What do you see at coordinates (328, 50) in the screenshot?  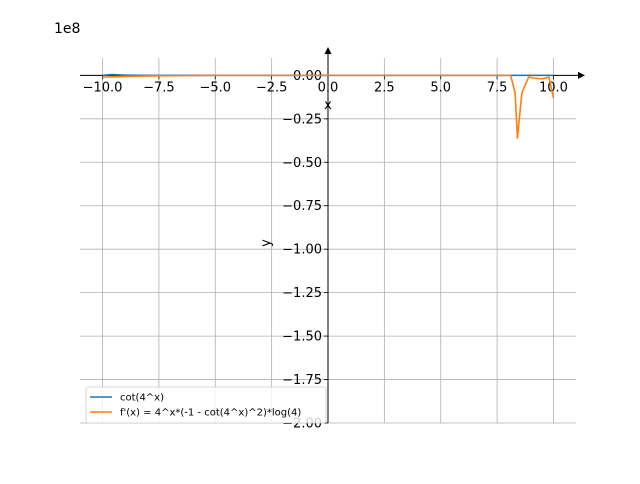 I see `y-axis-arrow` at bounding box center [328, 50].